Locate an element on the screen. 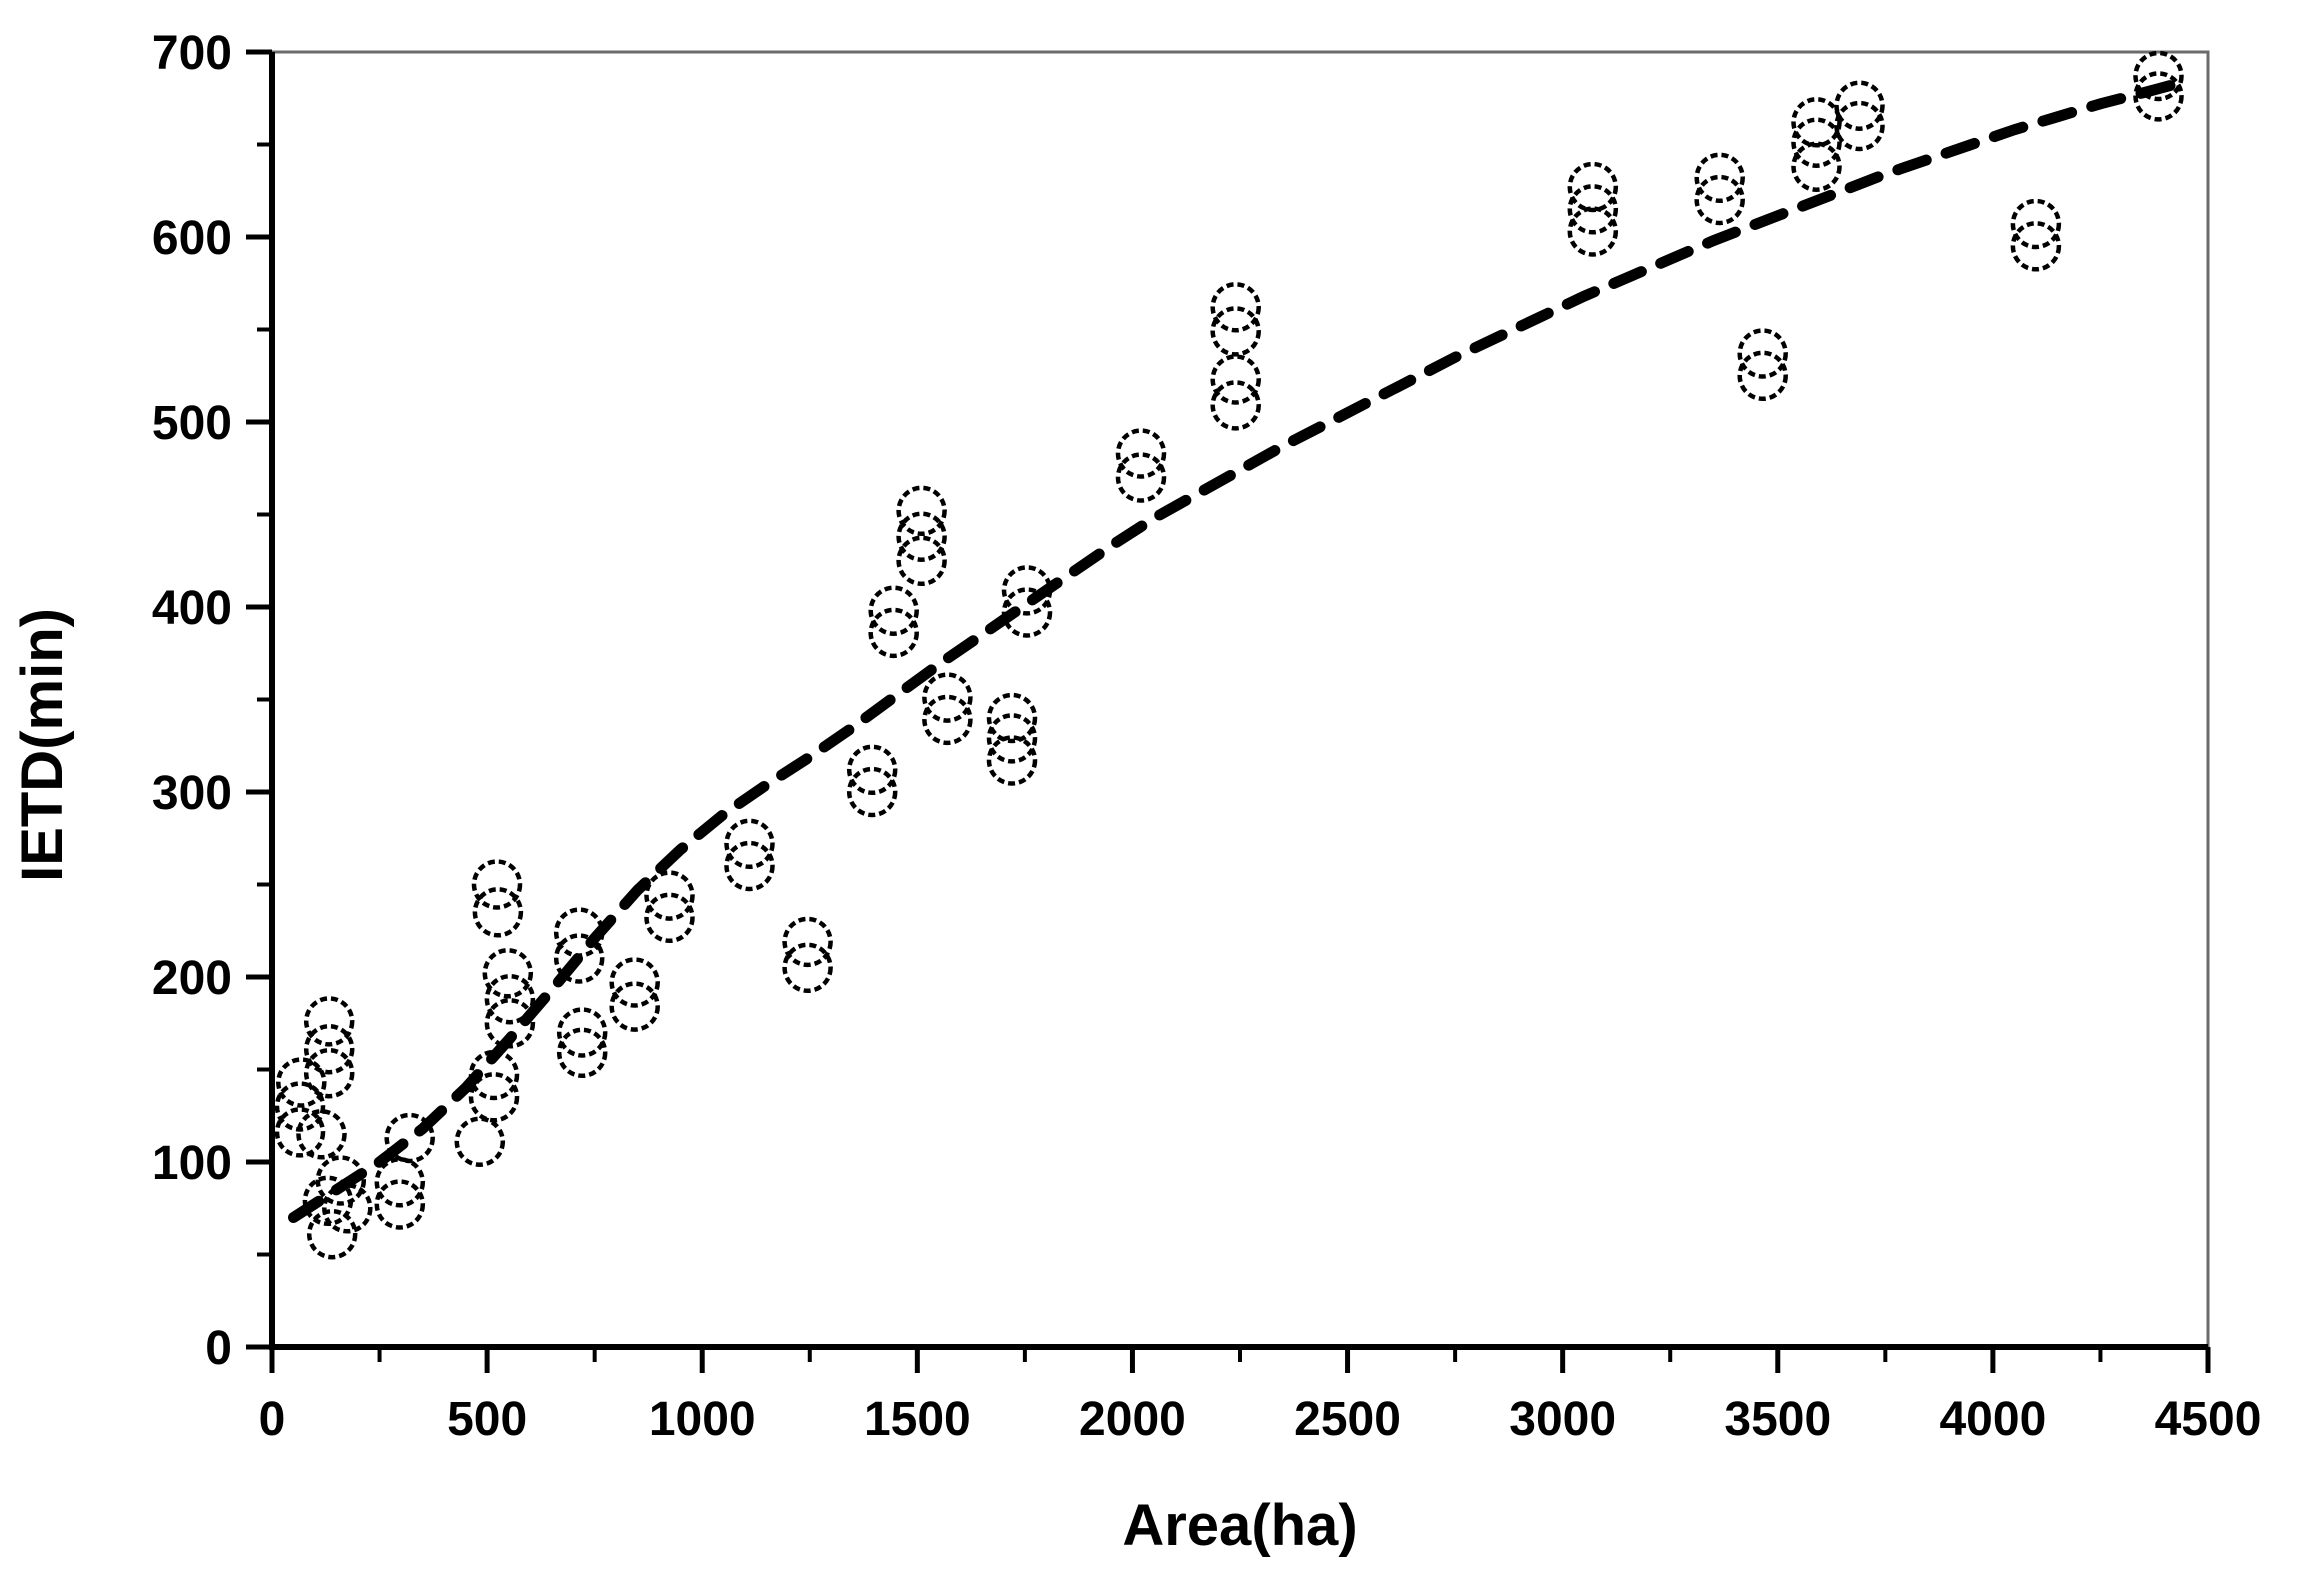 The height and width of the screenshot is (1570, 2298). y-tick-label: 400 is located at coordinates (192, 608).